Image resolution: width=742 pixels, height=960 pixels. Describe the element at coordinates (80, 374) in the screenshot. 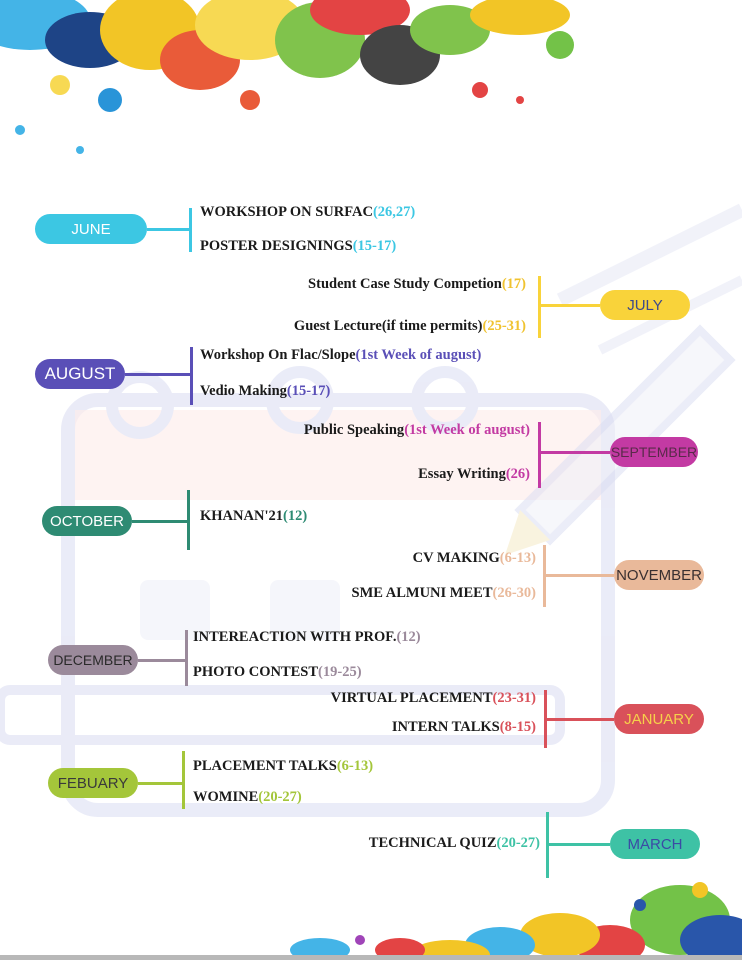

I see `month-label-august: AUGUST` at that location.